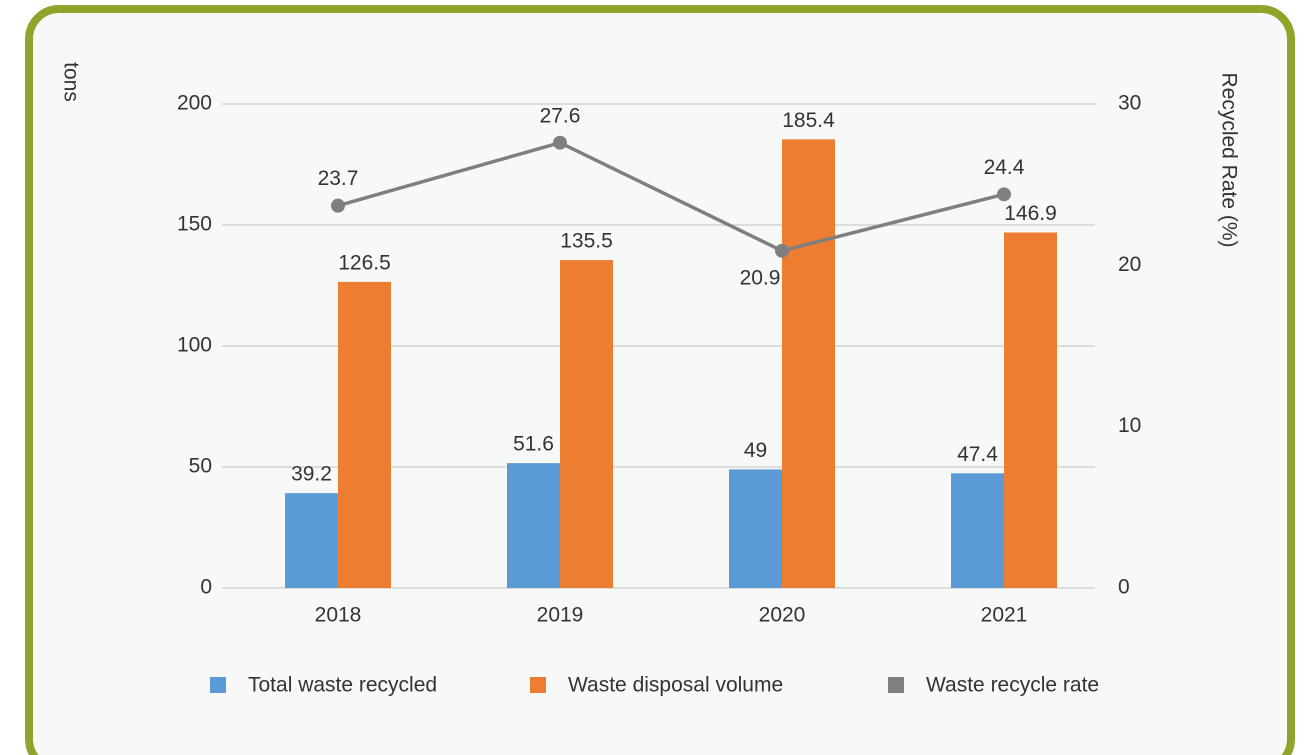  Describe the element at coordinates (808, 120) in the screenshot. I see `data-label: 185.4` at that location.